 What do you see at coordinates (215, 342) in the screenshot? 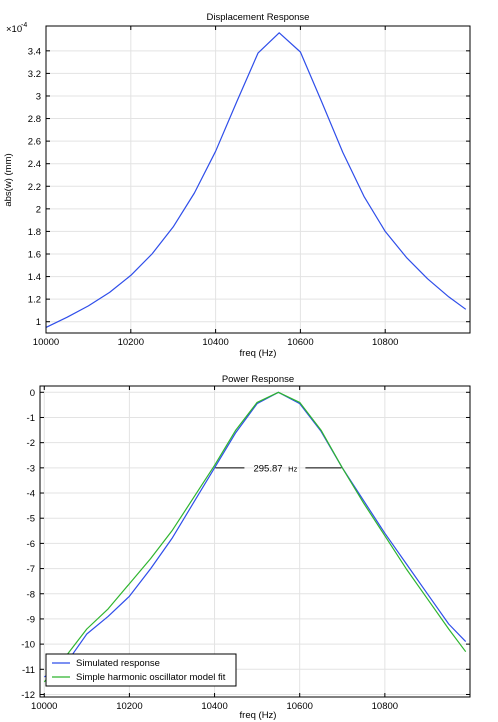
I see `displacement-x-tick-label: 10400` at bounding box center [215, 342].